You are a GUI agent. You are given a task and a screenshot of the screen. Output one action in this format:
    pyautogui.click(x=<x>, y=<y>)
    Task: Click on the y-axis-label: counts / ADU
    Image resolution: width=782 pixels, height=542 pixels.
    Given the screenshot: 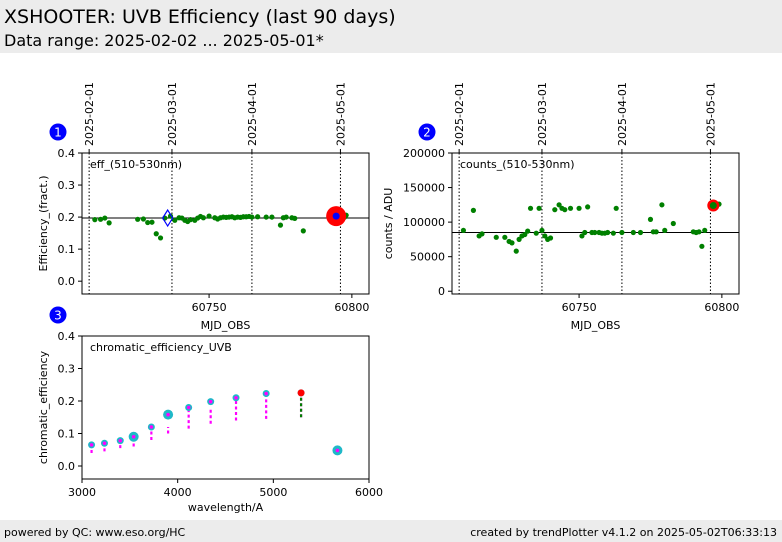 What is the action you would take?
    pyautogui.click(x=388, y=224)
    